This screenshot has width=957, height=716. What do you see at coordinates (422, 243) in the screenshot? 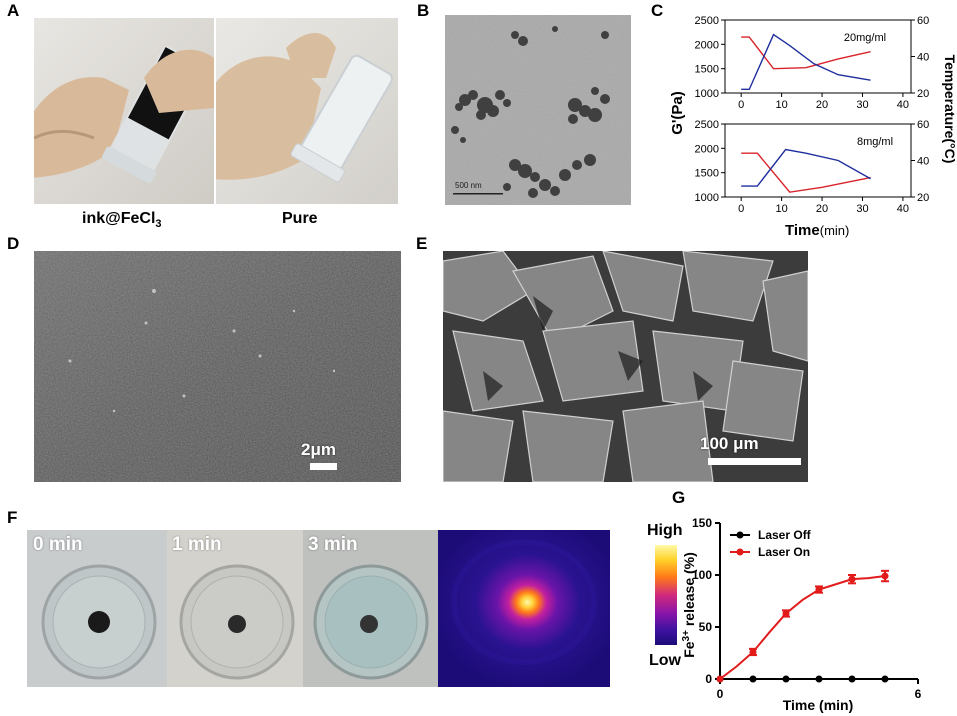
I see `panel-label-e: E` at bounding box center [422, 243].